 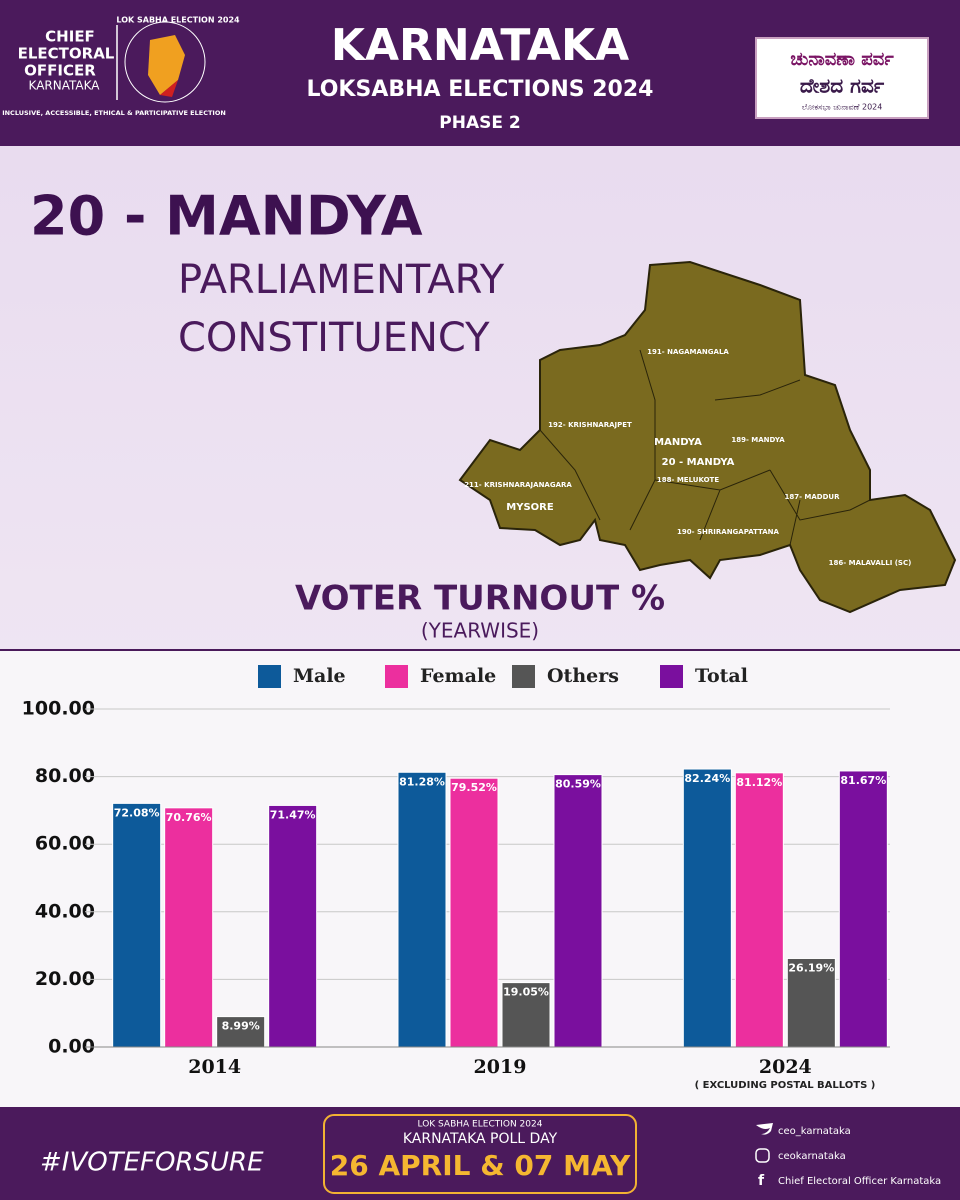 What do you see at coordinates (812, 1156) in the screenshot?
I see `instagram-handle: ceokarnataka` at bounding box center [812, 1156].